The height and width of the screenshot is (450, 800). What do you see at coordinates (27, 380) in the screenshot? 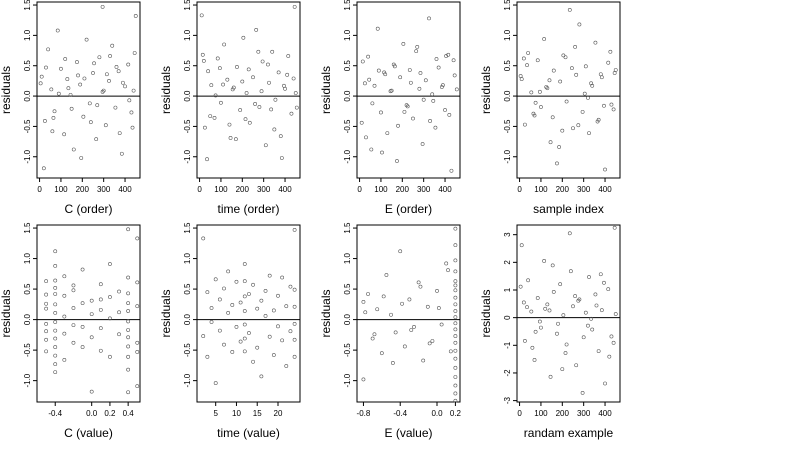
I see `panel-5-y-tick-label: -1.0` at bounding box center [27, 380].